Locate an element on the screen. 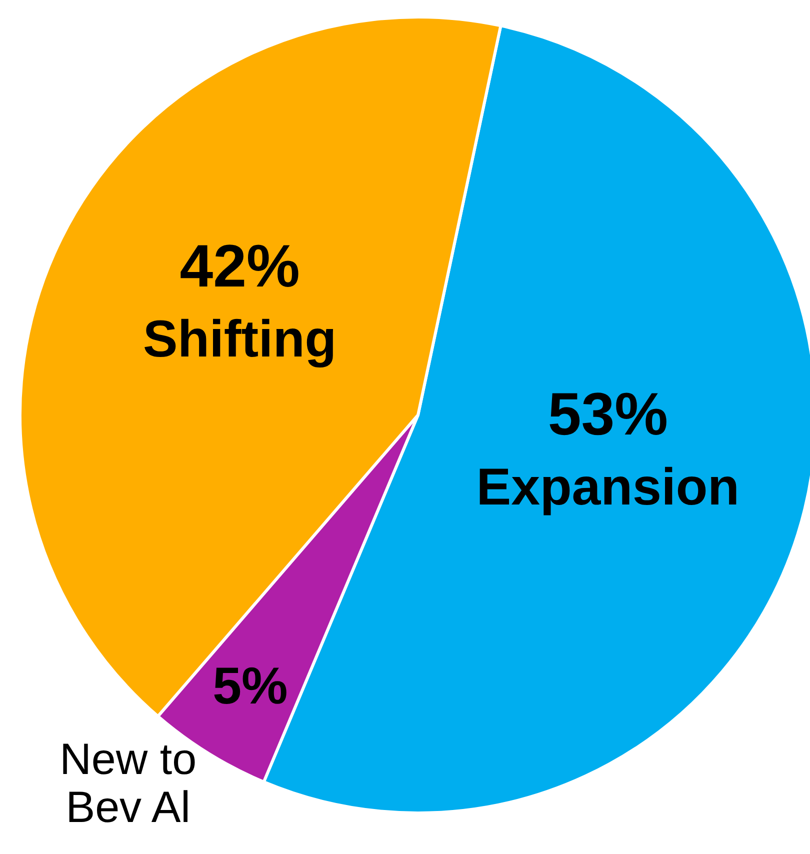 The height and width of the screenshot is (854, 810). slice-label: Expansion is located at coordinates (608, 487).